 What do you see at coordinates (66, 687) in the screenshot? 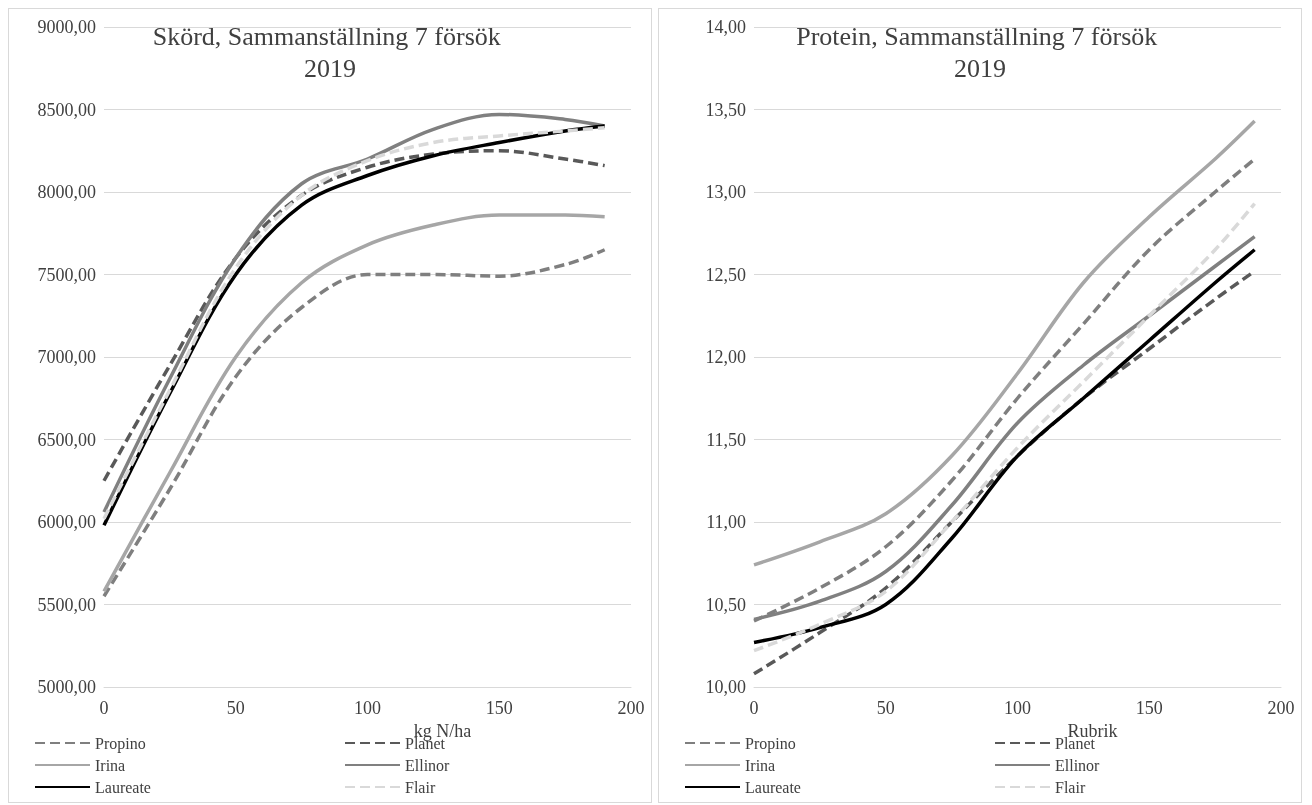
I see `y-tick-label: 5000,00` at bounding box center [66, 687].